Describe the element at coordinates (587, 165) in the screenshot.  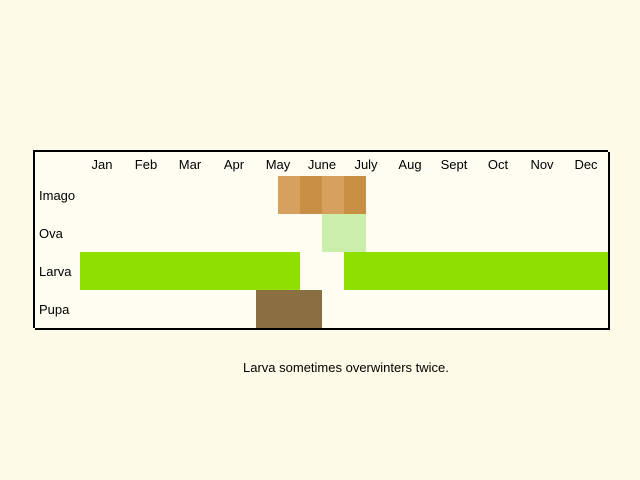
I see `month-header-dec: Dec` at that location.